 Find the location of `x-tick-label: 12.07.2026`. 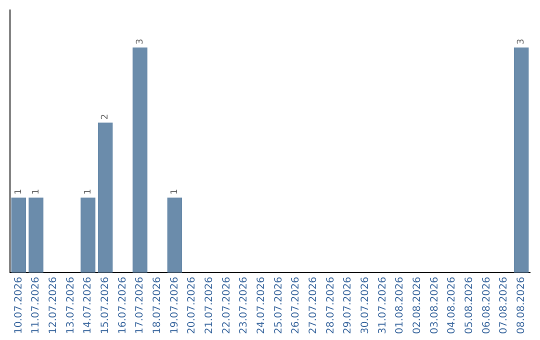

x-tick-label: 12.07.2026 is located at coordinates (53, 305).